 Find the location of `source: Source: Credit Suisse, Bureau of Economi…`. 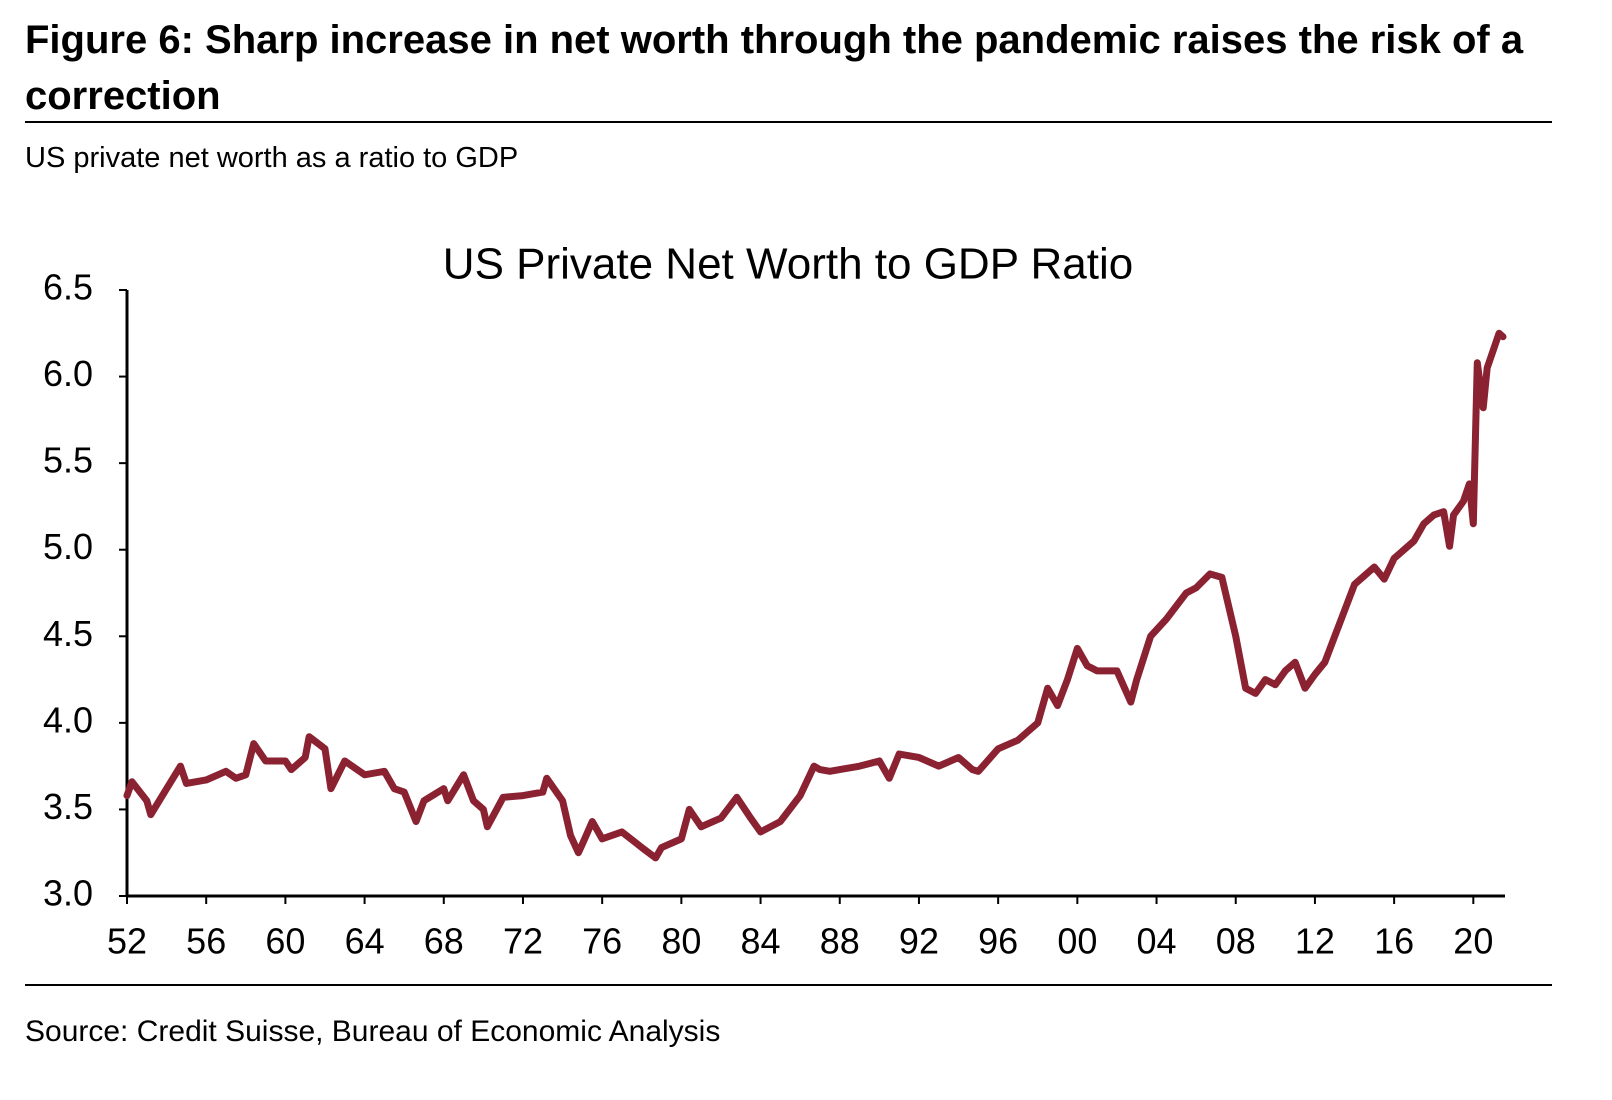

source: Source: Credit Suisse, Bureau of Economi… is located at coordinates (373, 1031).